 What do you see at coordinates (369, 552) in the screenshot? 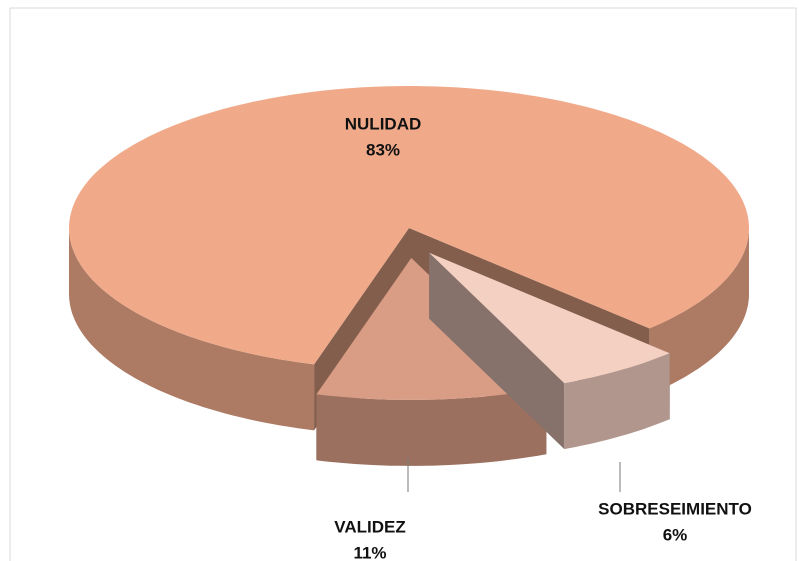
I see `data-label-value: 11%` at bounding box center [369, 552].